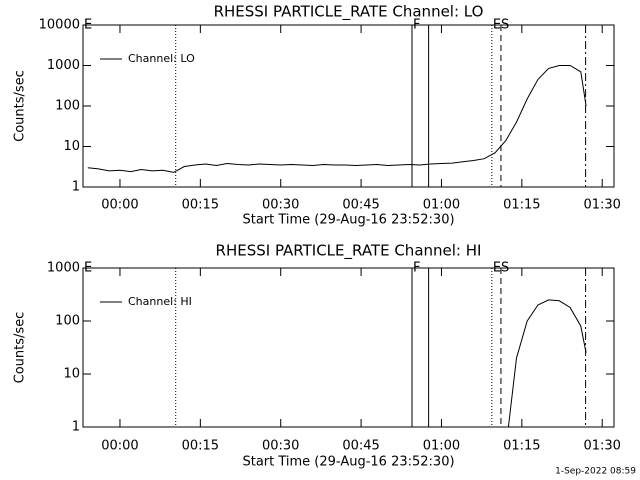 Image resolution: width=640 pixels, height=480 pixels. What do you see at coordinates (161, 58) in the screenshot?
I see `legend-label: Channel: LO` at bounding box center [161, 58].